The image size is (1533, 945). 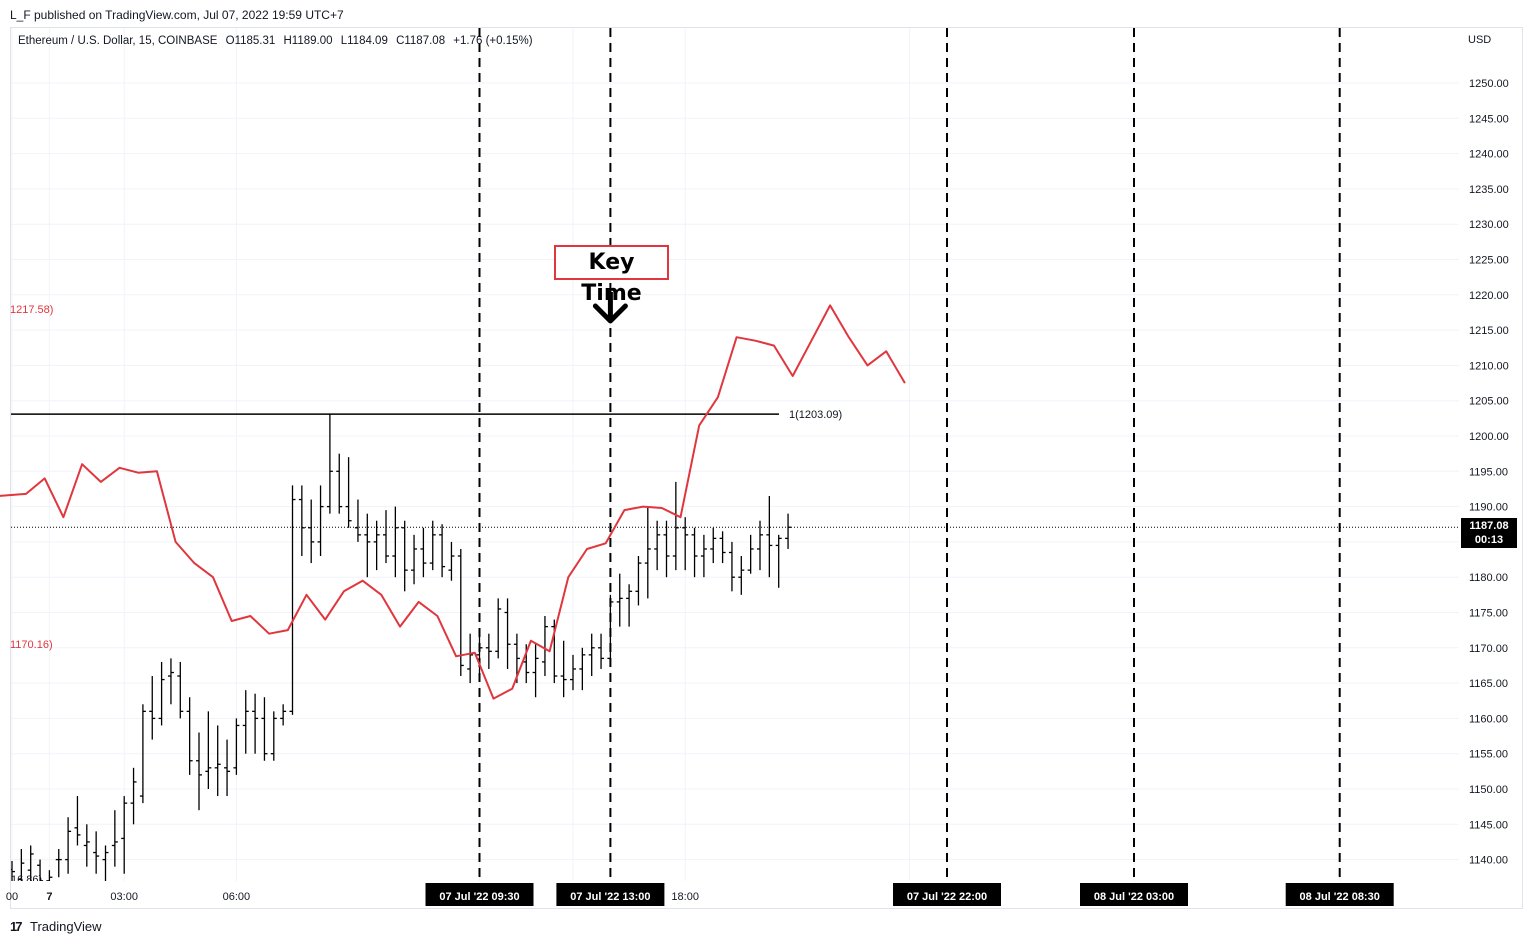 What do you see at coordinates (12, 897) in the screenshot?
I see `x-tick-label: 00` at bounding box center [12, 897].